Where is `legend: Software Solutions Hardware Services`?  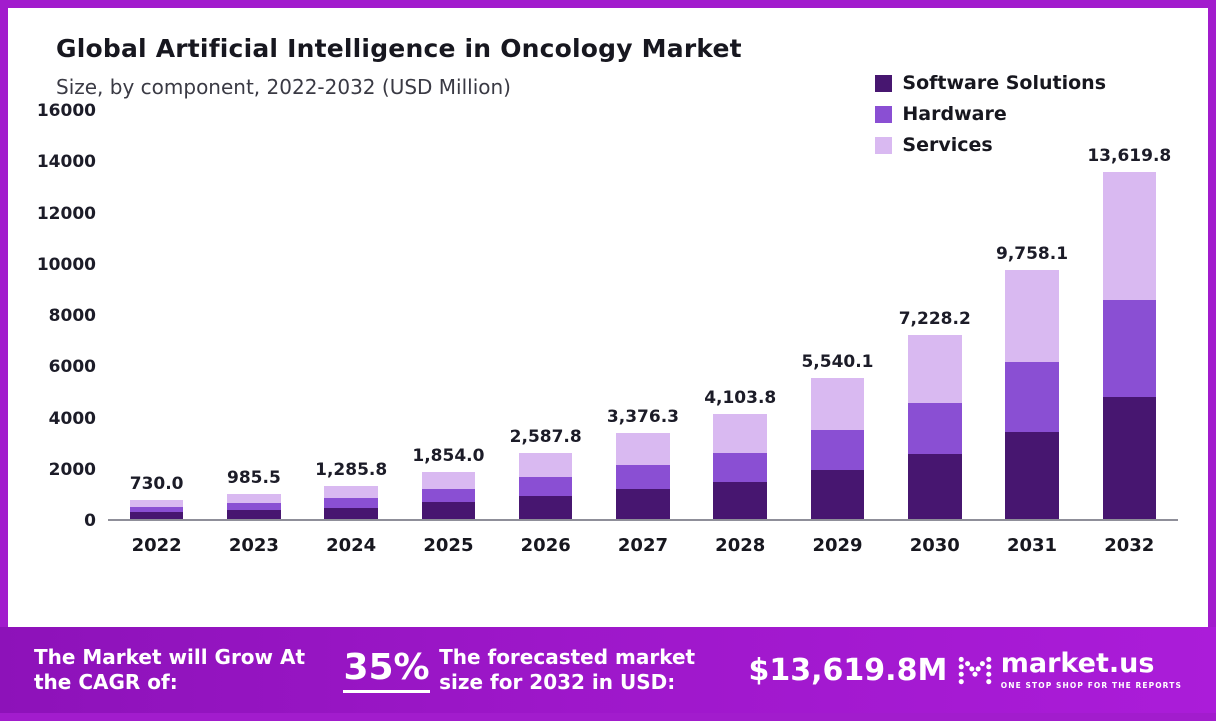 legend: Software Solutions Hardware Services is located at coordinates (990, 114).